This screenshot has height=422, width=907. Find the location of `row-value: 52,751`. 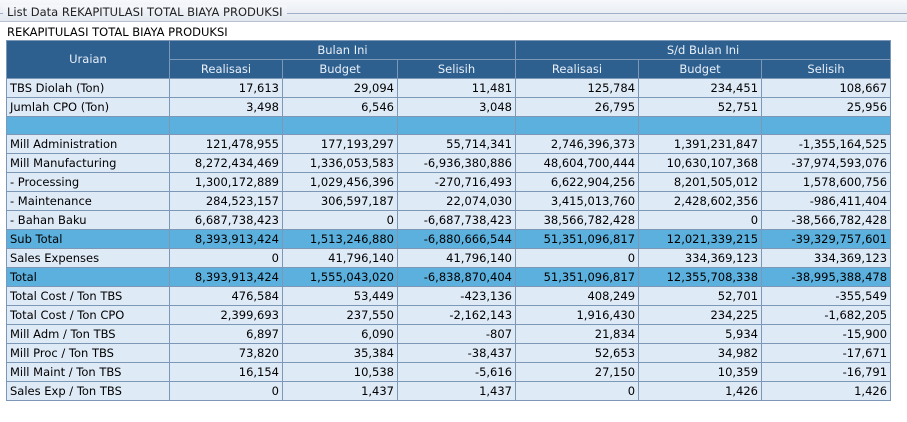

row-value: 52,751 is located at coordinates (700, 107).